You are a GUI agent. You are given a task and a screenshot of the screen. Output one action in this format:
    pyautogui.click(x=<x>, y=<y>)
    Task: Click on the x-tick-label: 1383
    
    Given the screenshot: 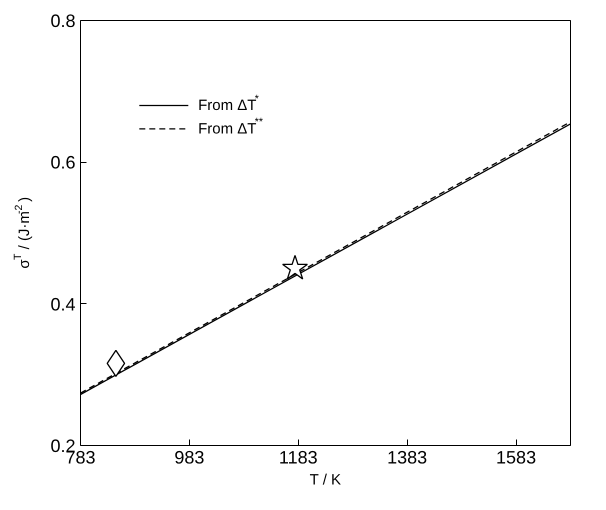 What is the action you would take?
    pyautogui.click(x=407, y=458)
    